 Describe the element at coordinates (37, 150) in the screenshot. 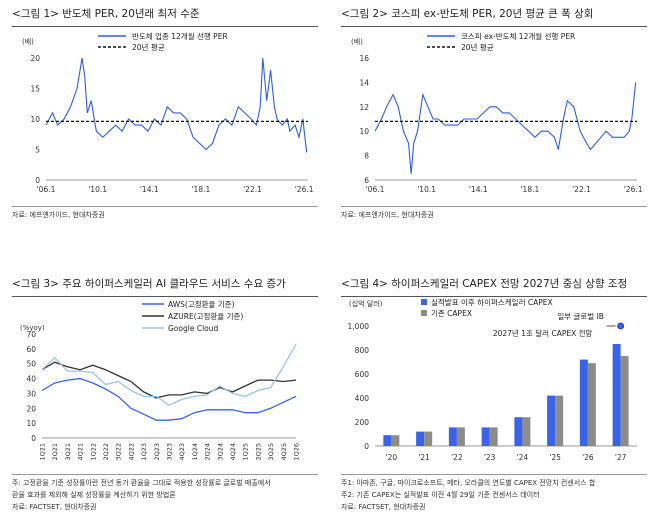

I see `y-tick-label: 5` at that location.